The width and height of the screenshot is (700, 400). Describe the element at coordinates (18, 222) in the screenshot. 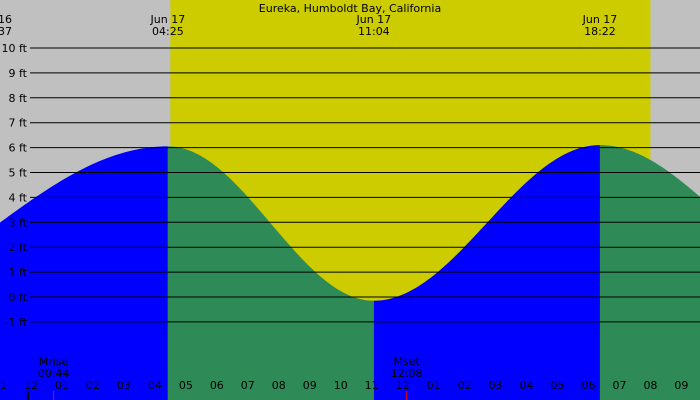

I see `y-tick-label: 3 ft` at that location.